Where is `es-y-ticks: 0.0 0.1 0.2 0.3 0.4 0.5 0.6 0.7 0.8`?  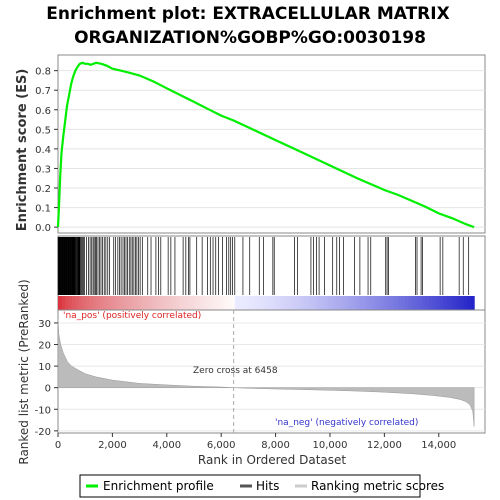
es-y-ticks: 0.0 0.1 0.2 0.3 0.4 0.5 0.6 0.7 0.8 is located at coordinates (46, 150).